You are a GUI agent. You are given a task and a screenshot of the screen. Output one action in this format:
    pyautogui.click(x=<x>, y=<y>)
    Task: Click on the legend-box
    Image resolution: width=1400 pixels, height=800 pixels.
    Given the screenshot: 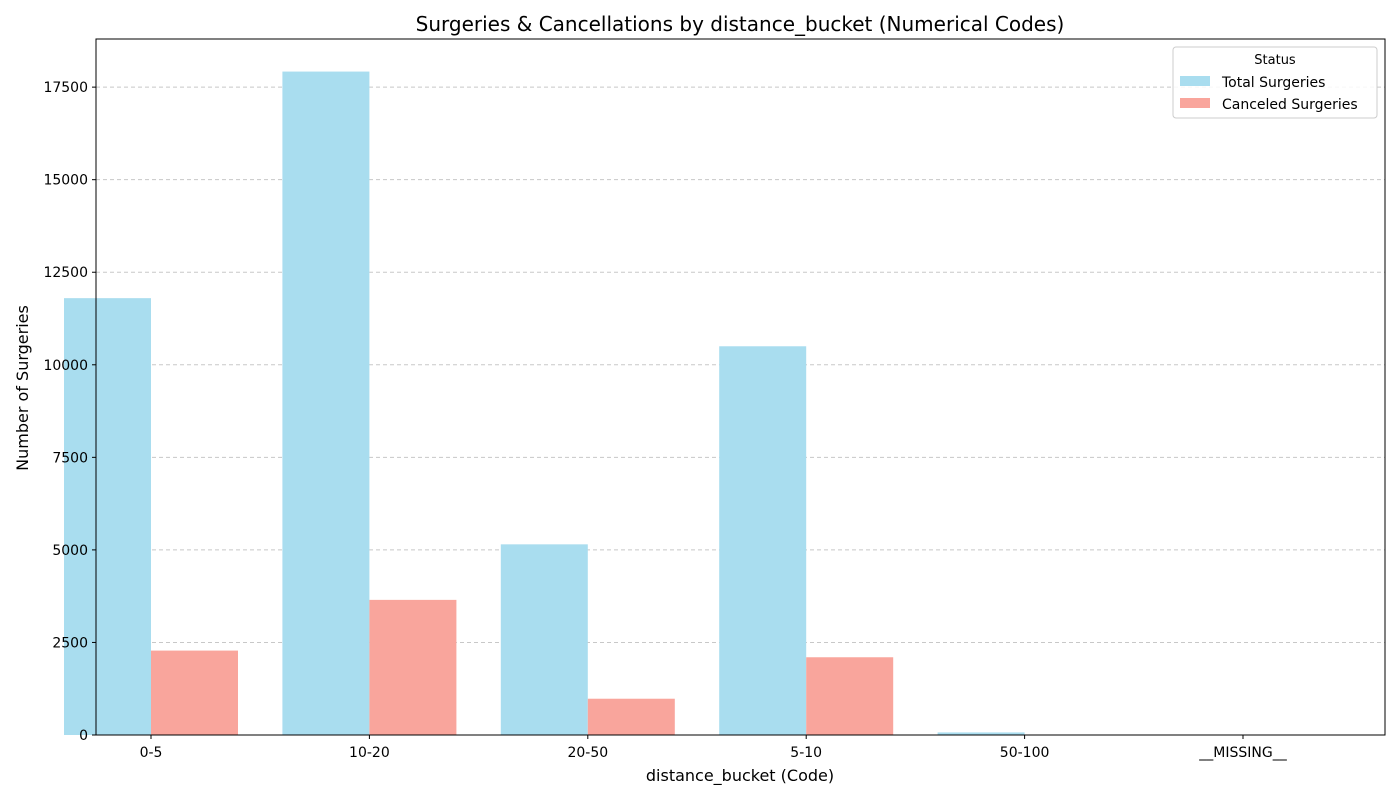 What is the action you would take?
    pyautogui.click(x=1275, y=82)
    